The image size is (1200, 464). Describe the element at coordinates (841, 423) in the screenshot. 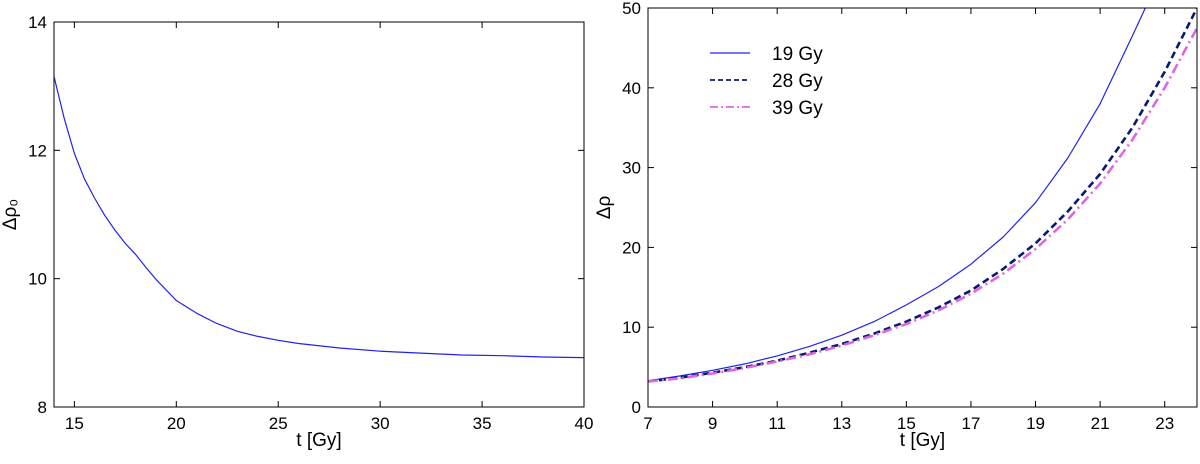

I see `x-tick-label: 13` at that location.